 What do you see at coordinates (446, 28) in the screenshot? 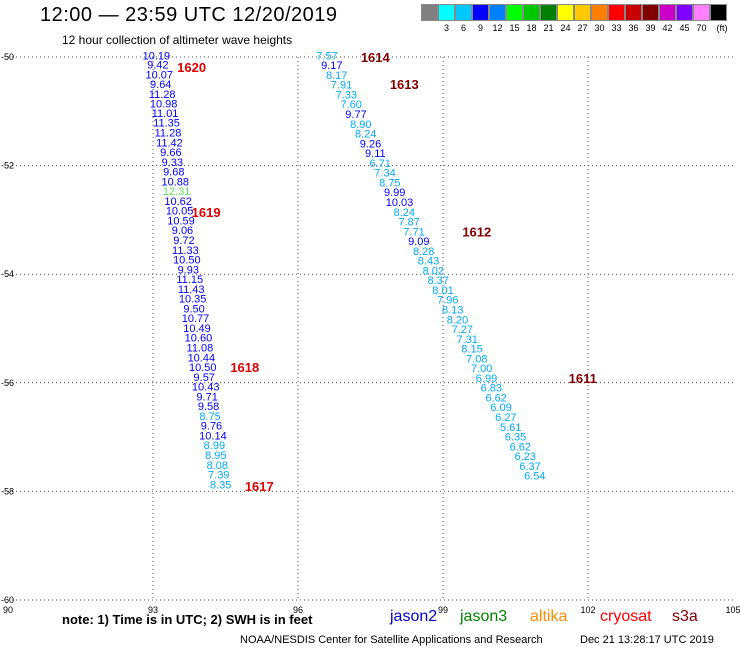
I see `colorbar-tick-label: 3` at bounding box center [446, 28].